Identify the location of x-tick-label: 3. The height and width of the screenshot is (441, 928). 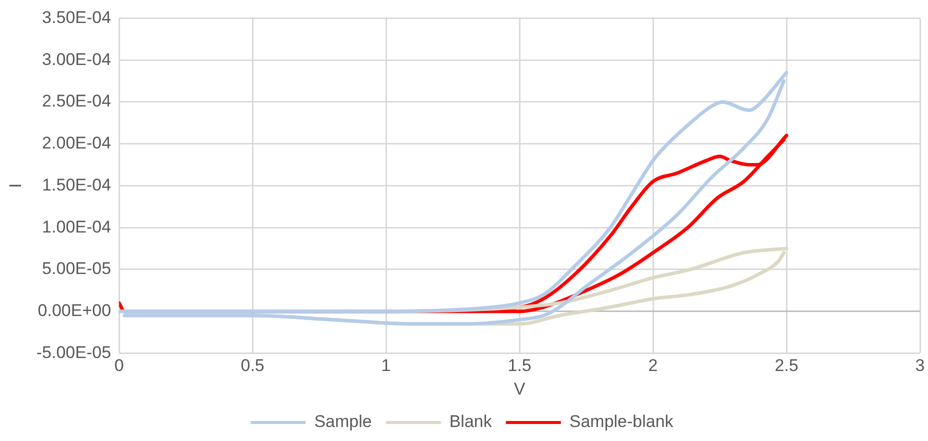
(920, 366).